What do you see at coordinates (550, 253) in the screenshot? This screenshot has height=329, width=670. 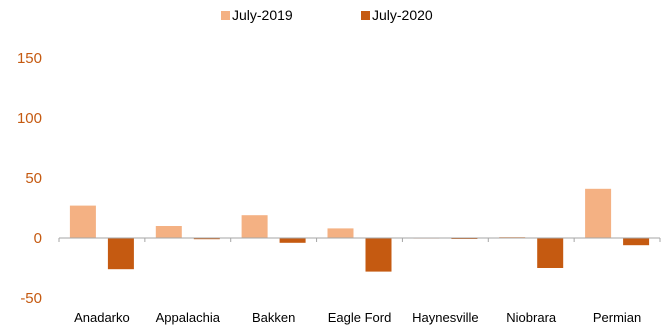 I see `bar-july-2020-niobrara` at bounding box center [550, 253].